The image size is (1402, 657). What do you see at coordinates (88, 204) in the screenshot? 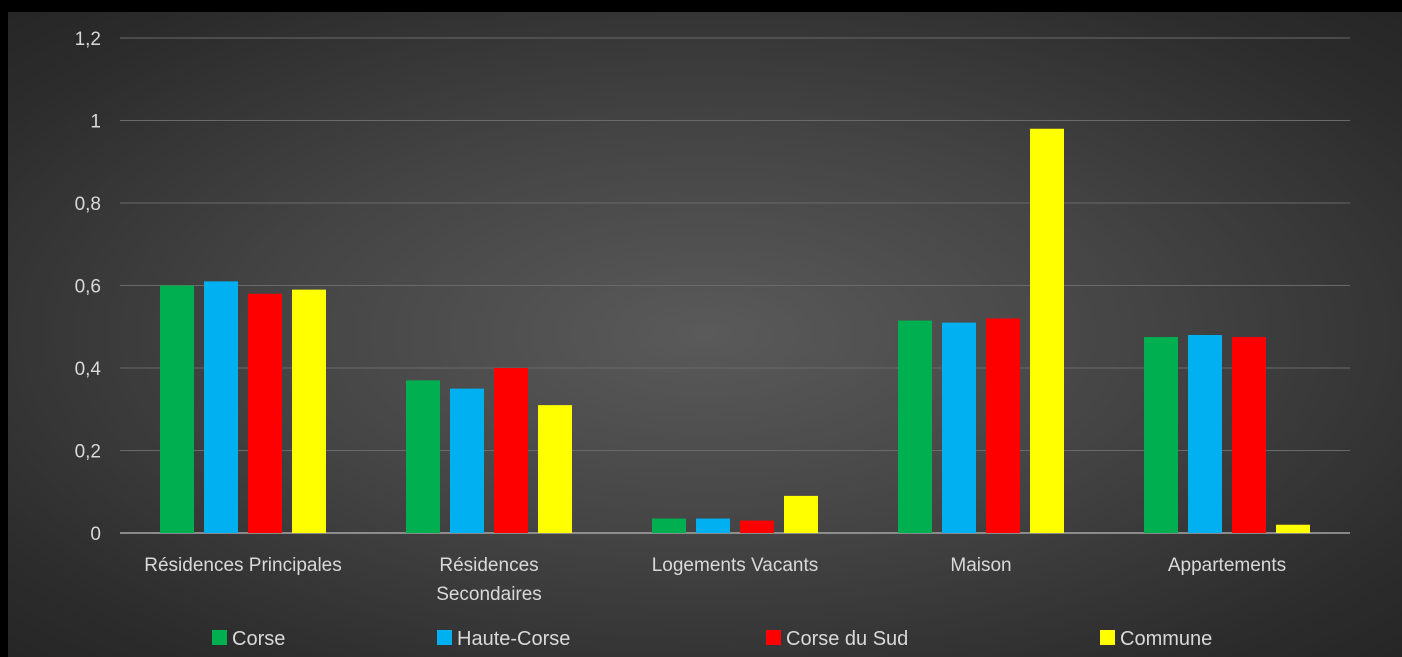
I see `y-tick-label: 0,8` at bounding box center [88, 204].